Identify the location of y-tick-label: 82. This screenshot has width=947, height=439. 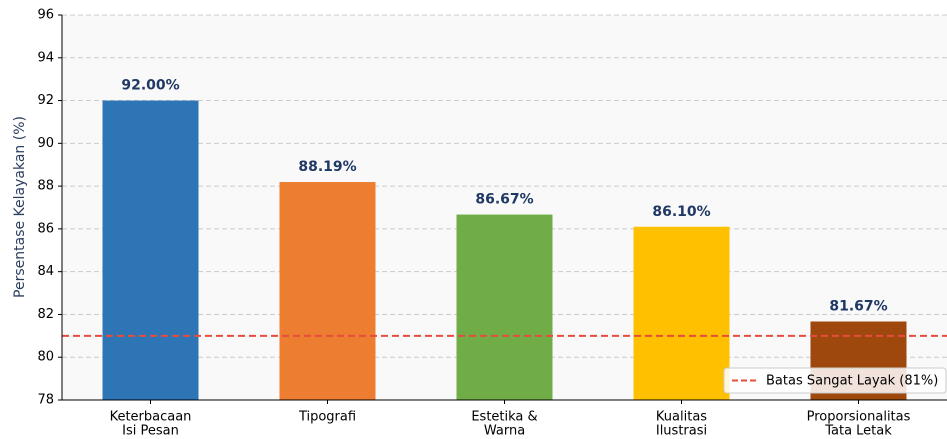
(45, 314).